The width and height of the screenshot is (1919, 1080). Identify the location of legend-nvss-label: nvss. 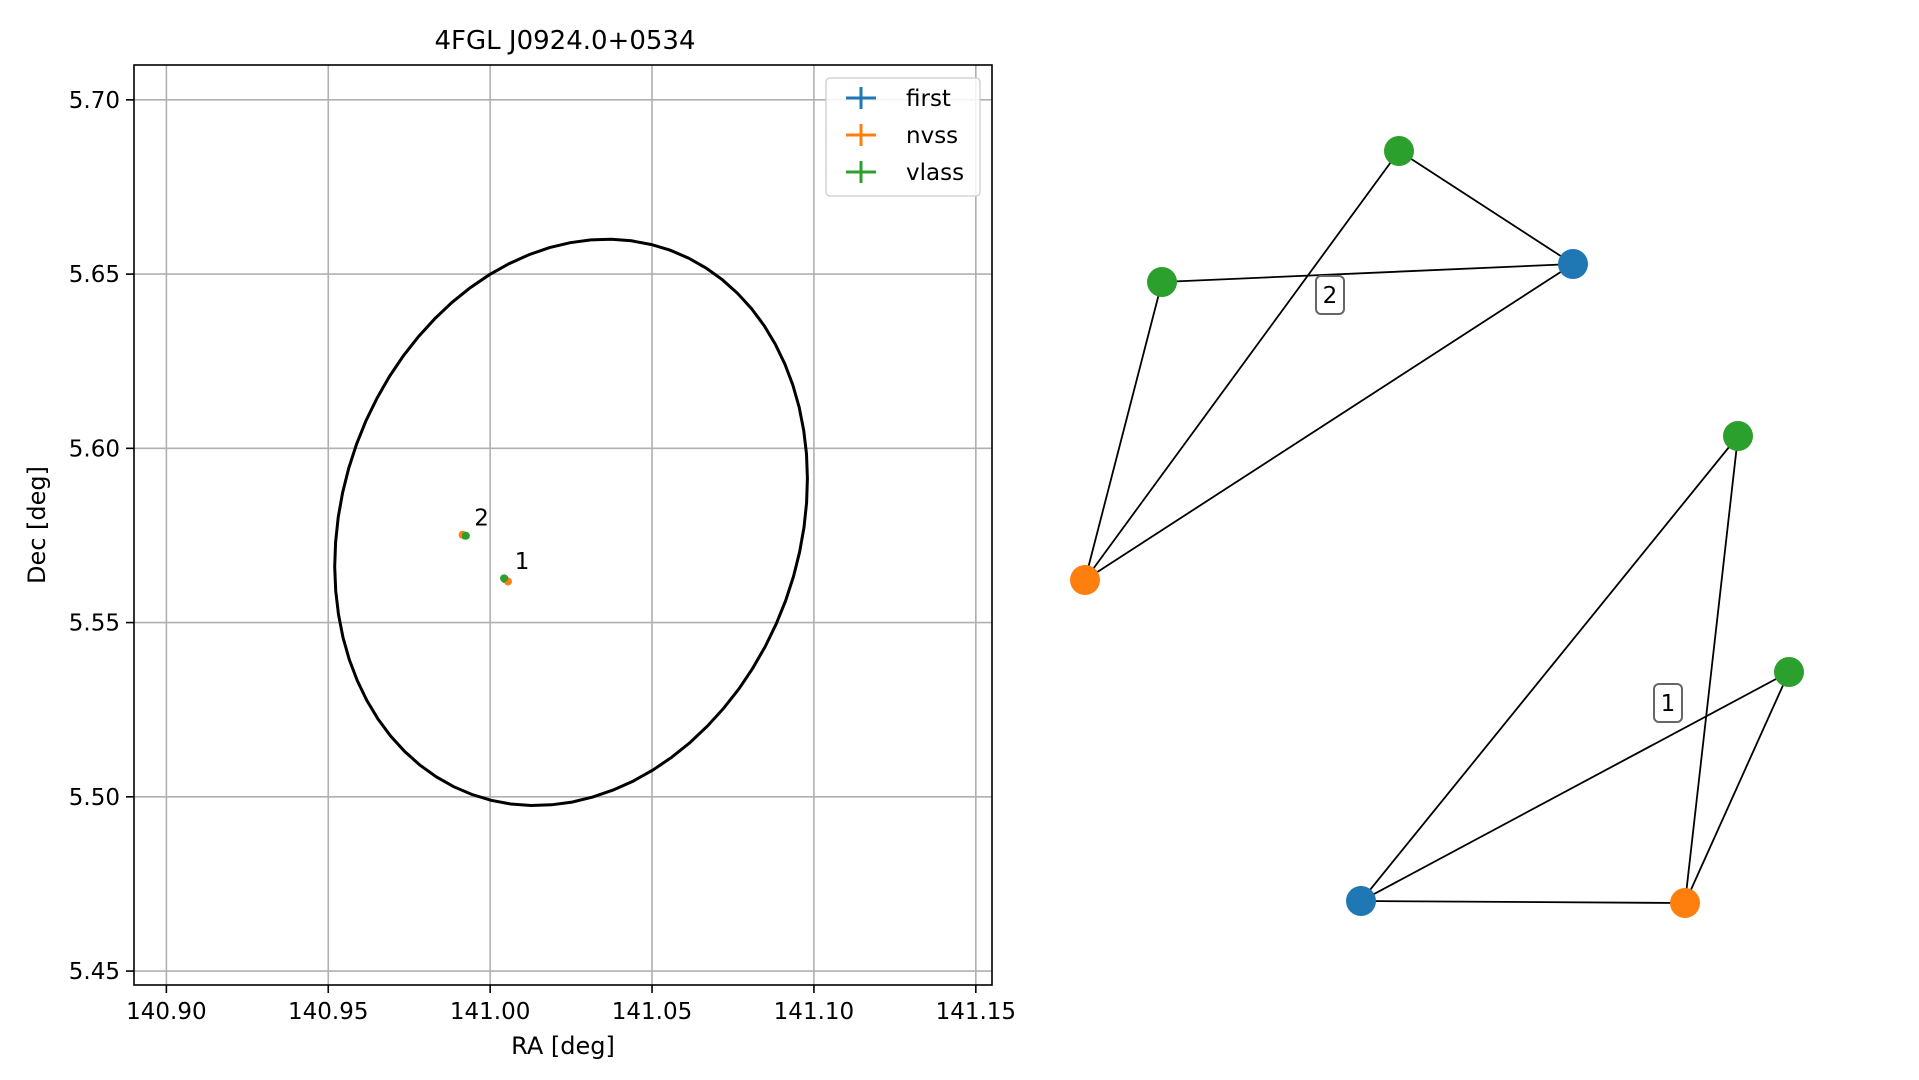
(932, 136).